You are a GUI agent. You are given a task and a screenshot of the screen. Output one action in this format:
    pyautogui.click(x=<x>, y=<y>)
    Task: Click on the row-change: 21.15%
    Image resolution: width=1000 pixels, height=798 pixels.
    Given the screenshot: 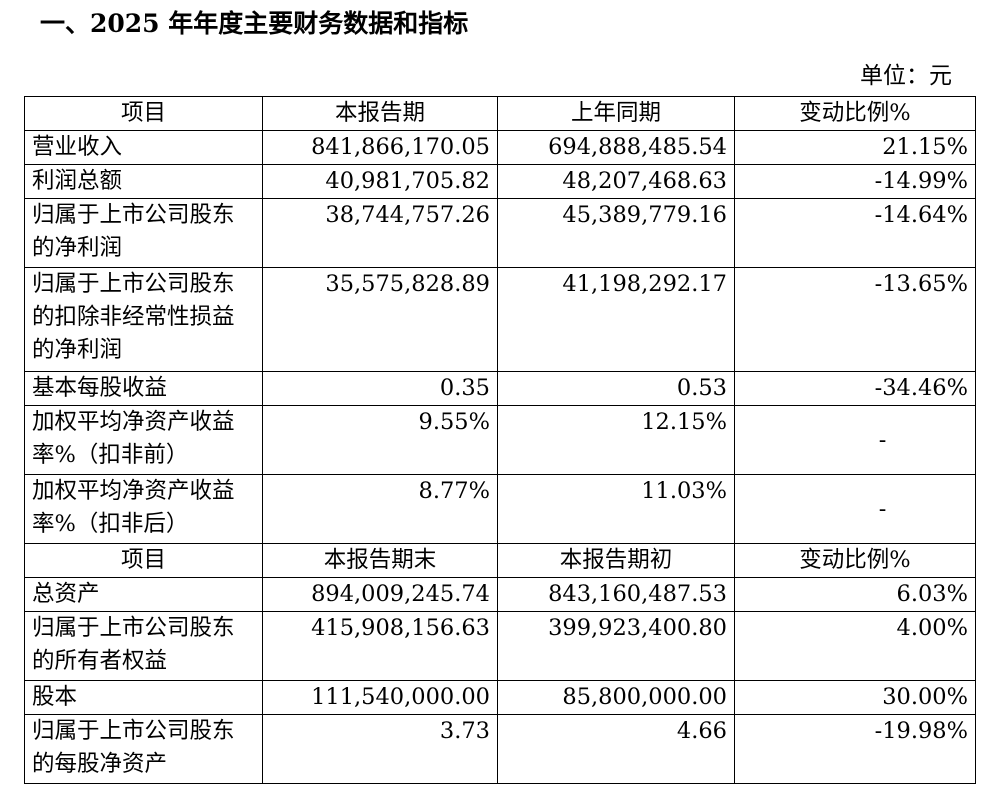 What is the action you would take?
    pyautogui.click(x=855, y=147)
    